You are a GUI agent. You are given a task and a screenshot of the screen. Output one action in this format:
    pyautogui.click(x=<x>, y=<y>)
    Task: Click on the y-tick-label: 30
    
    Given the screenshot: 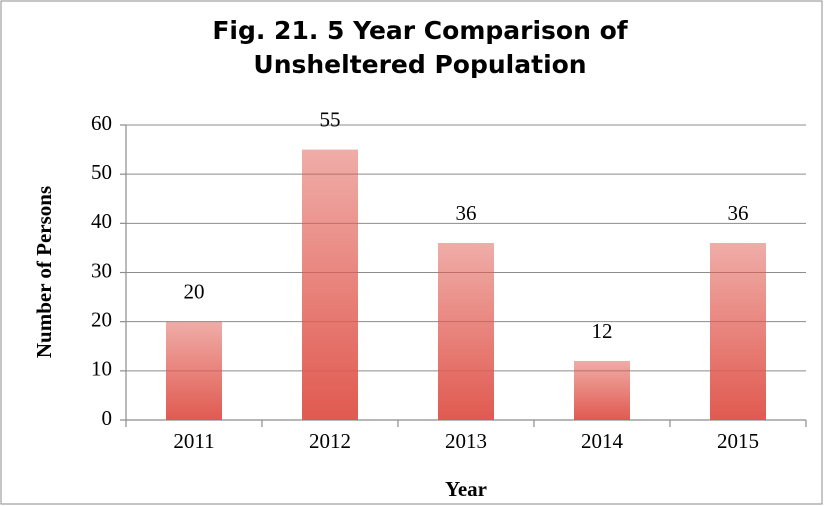 What is the action you would take?
    pyautogui.click(x=101, y=270)
    